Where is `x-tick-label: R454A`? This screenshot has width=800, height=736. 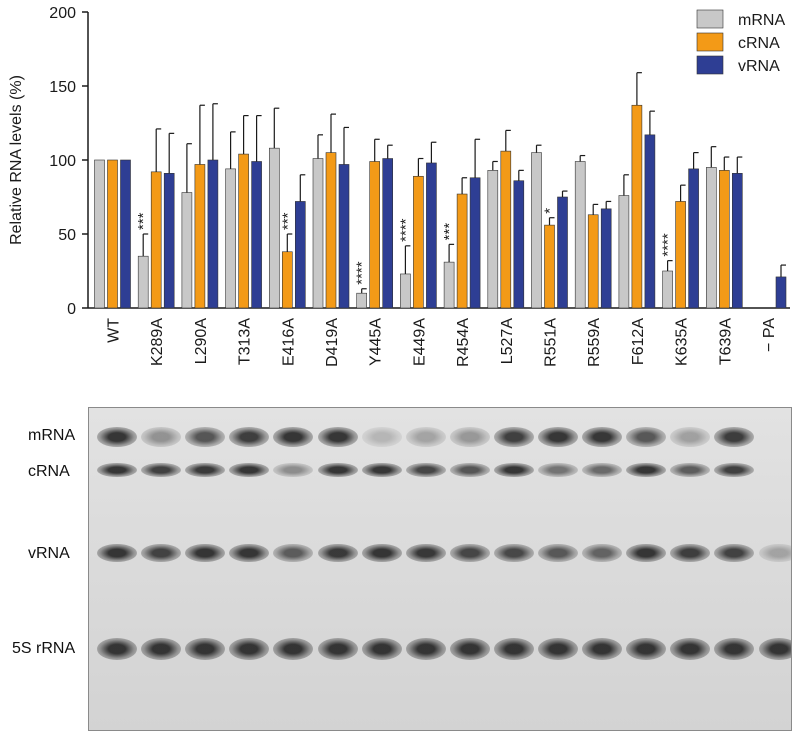 x-tick-label: R454A is located at coordinates (463, 342).